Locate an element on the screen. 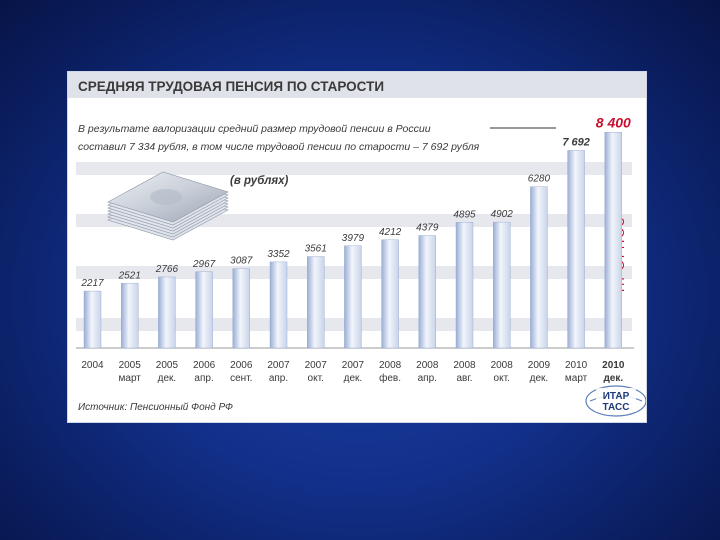 The height and width of the screenshot is (540, 720). banknotes-illustration is located at coordinates (168, 206).